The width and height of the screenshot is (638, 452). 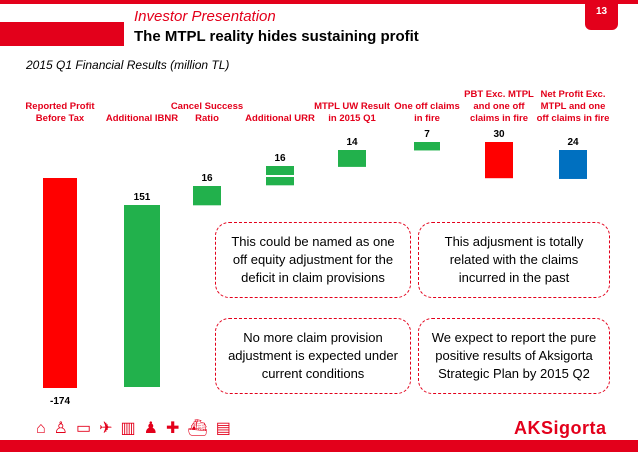 What do you see at coordinates (280, 118) in the screenshot?
I see `category-label-4: Additional URR` at bounding box center [280, 118].